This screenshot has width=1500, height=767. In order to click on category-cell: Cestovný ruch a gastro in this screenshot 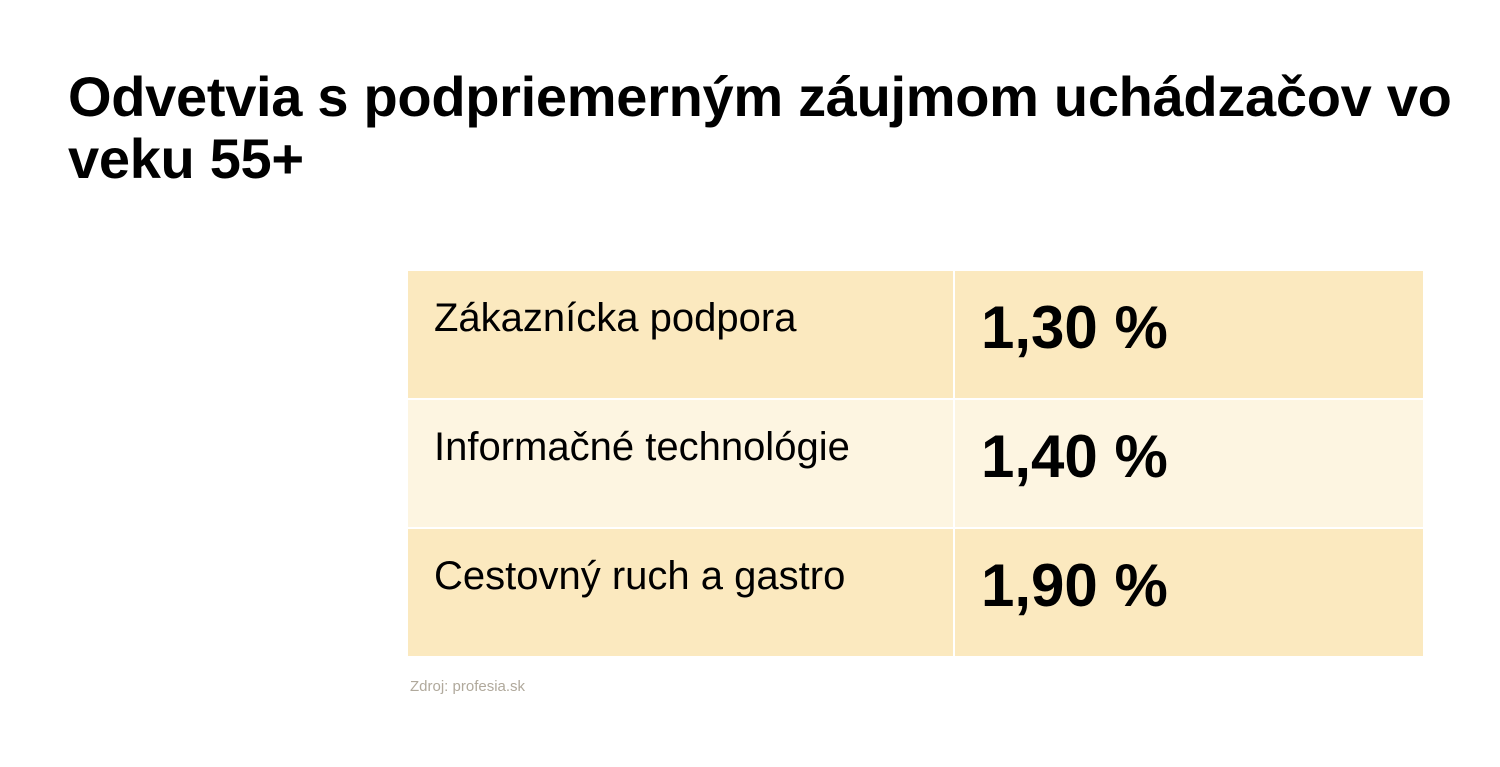, I will do `click(681, 591)`.